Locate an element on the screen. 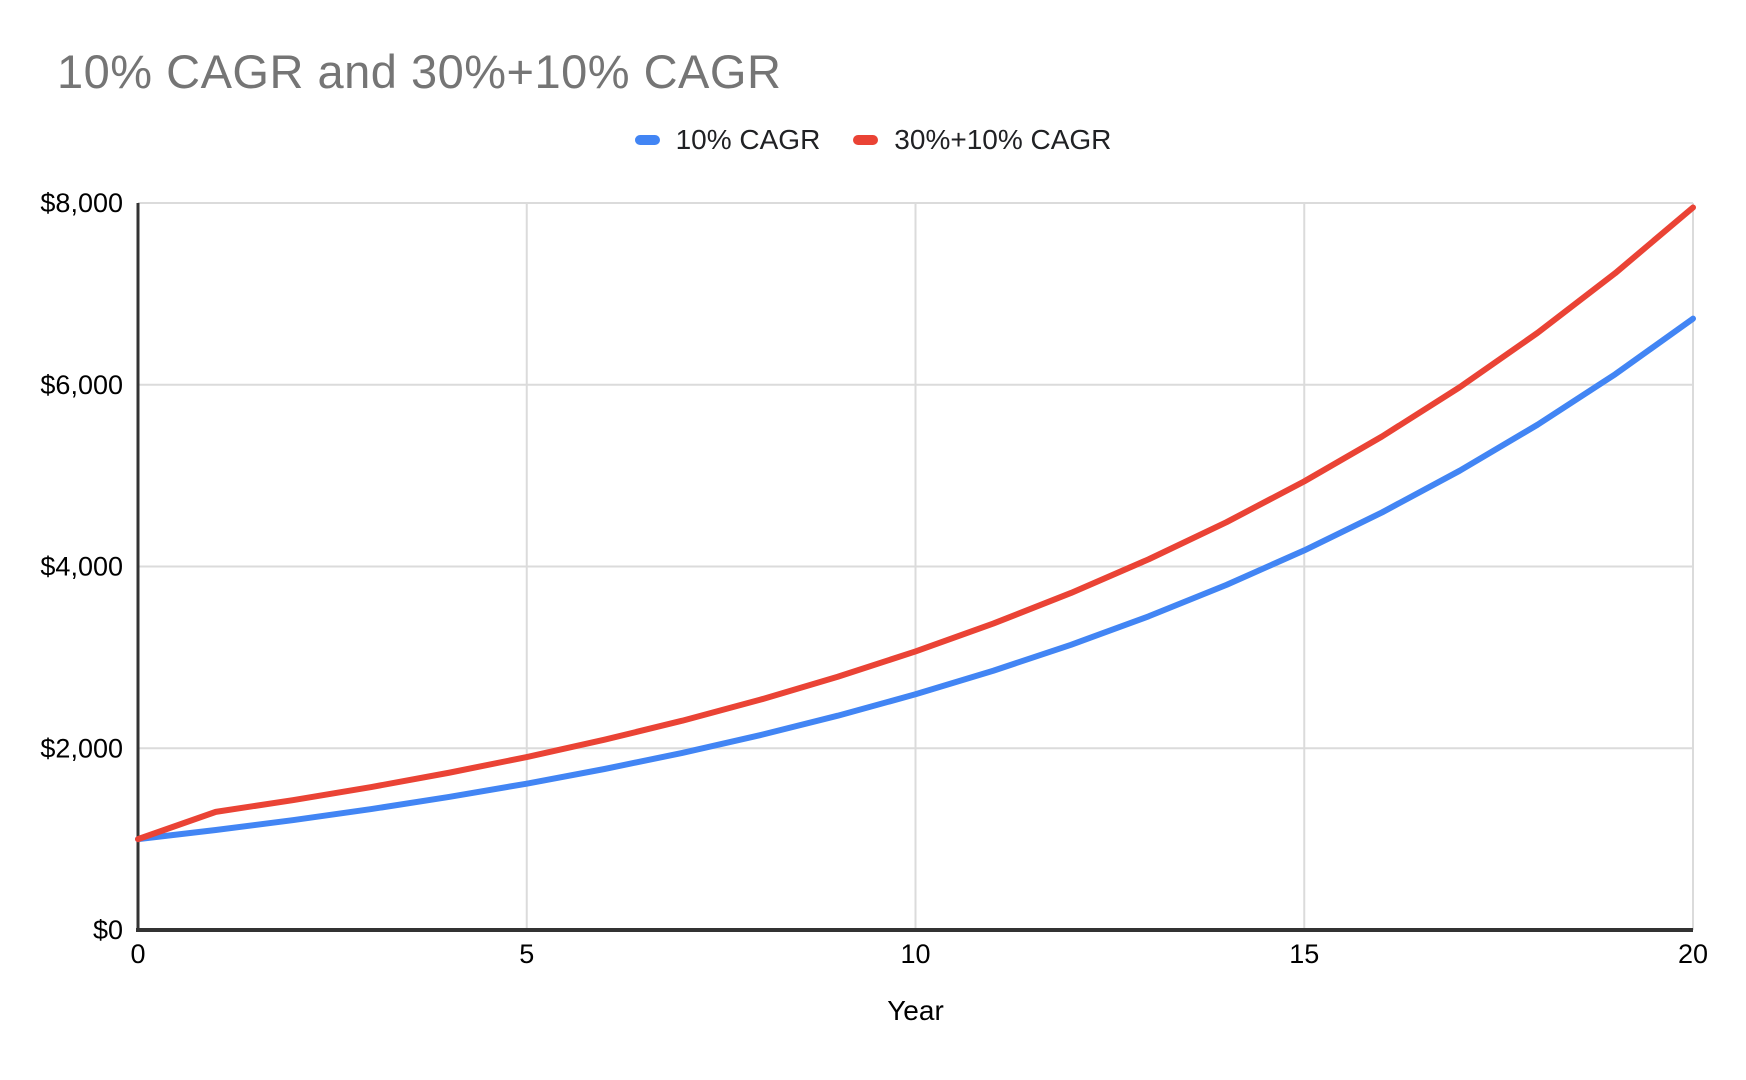 The image size is (1746, 1080). chart-title: 10% CAGR and 30%+10% CAGR is located at coordinates (419, 71).